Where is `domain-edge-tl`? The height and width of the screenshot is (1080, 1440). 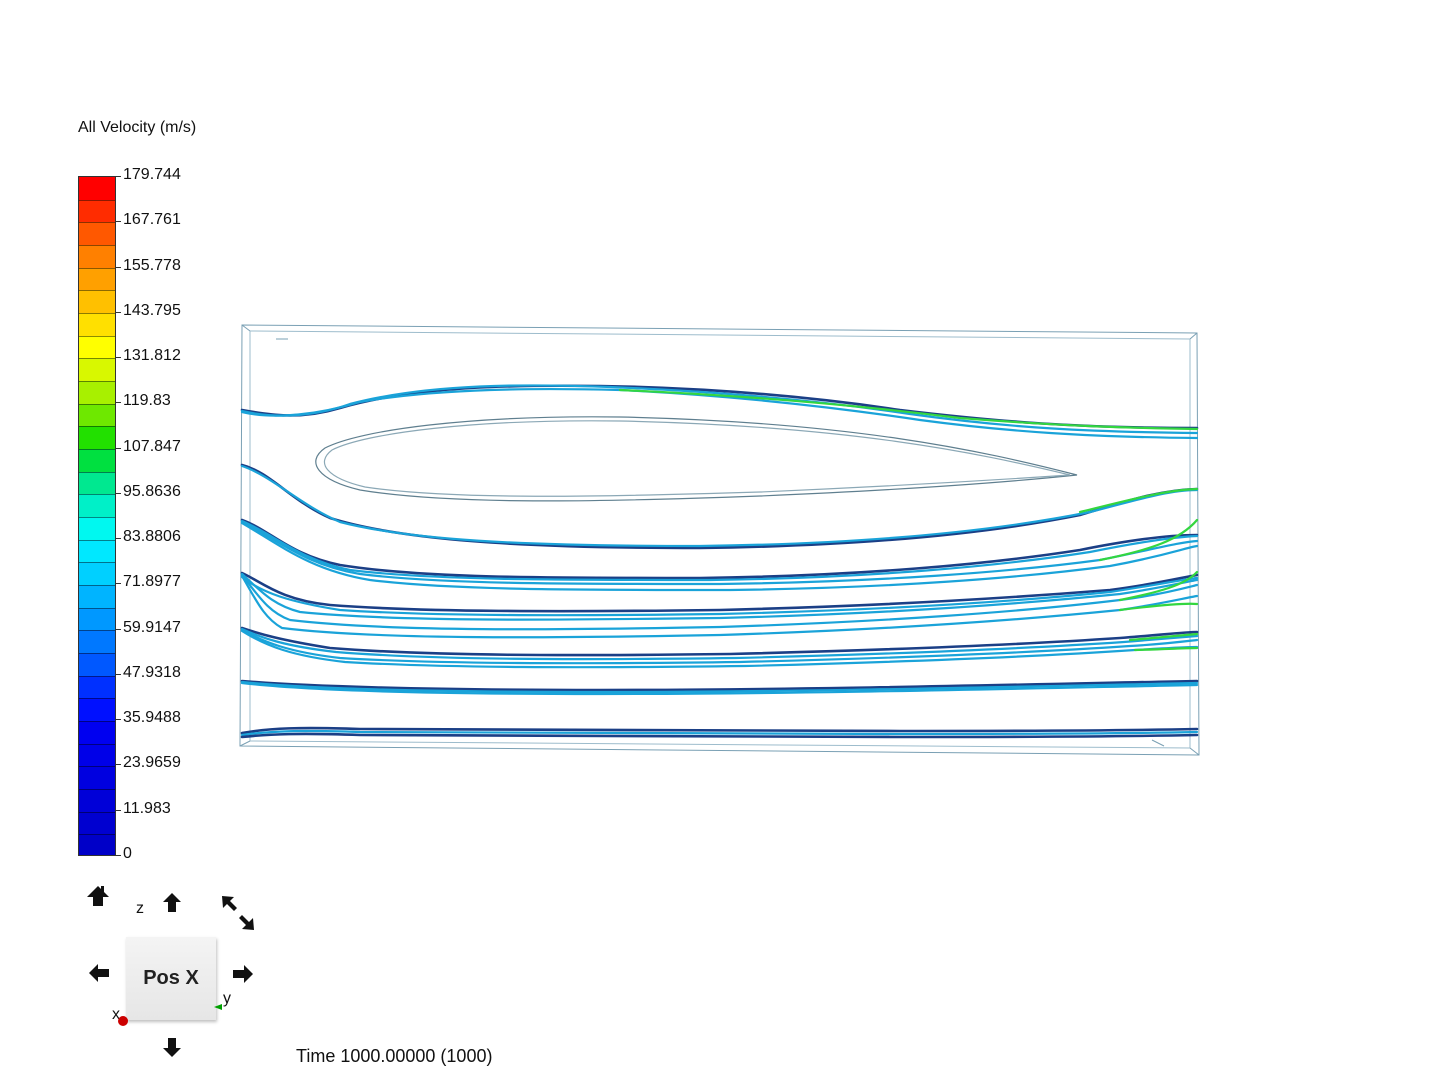
domain-edge-tl is located at coordinates (246, 328).